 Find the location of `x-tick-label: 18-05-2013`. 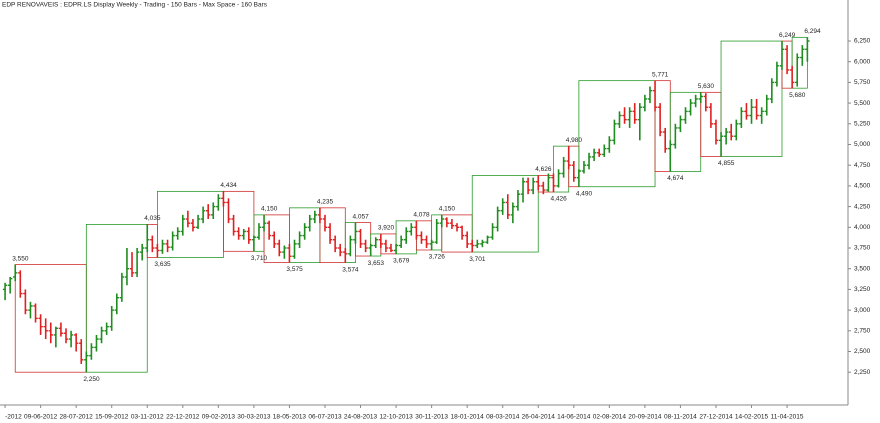

x-tick-label: 18-05-2013 is located at coordinates (290, 417).